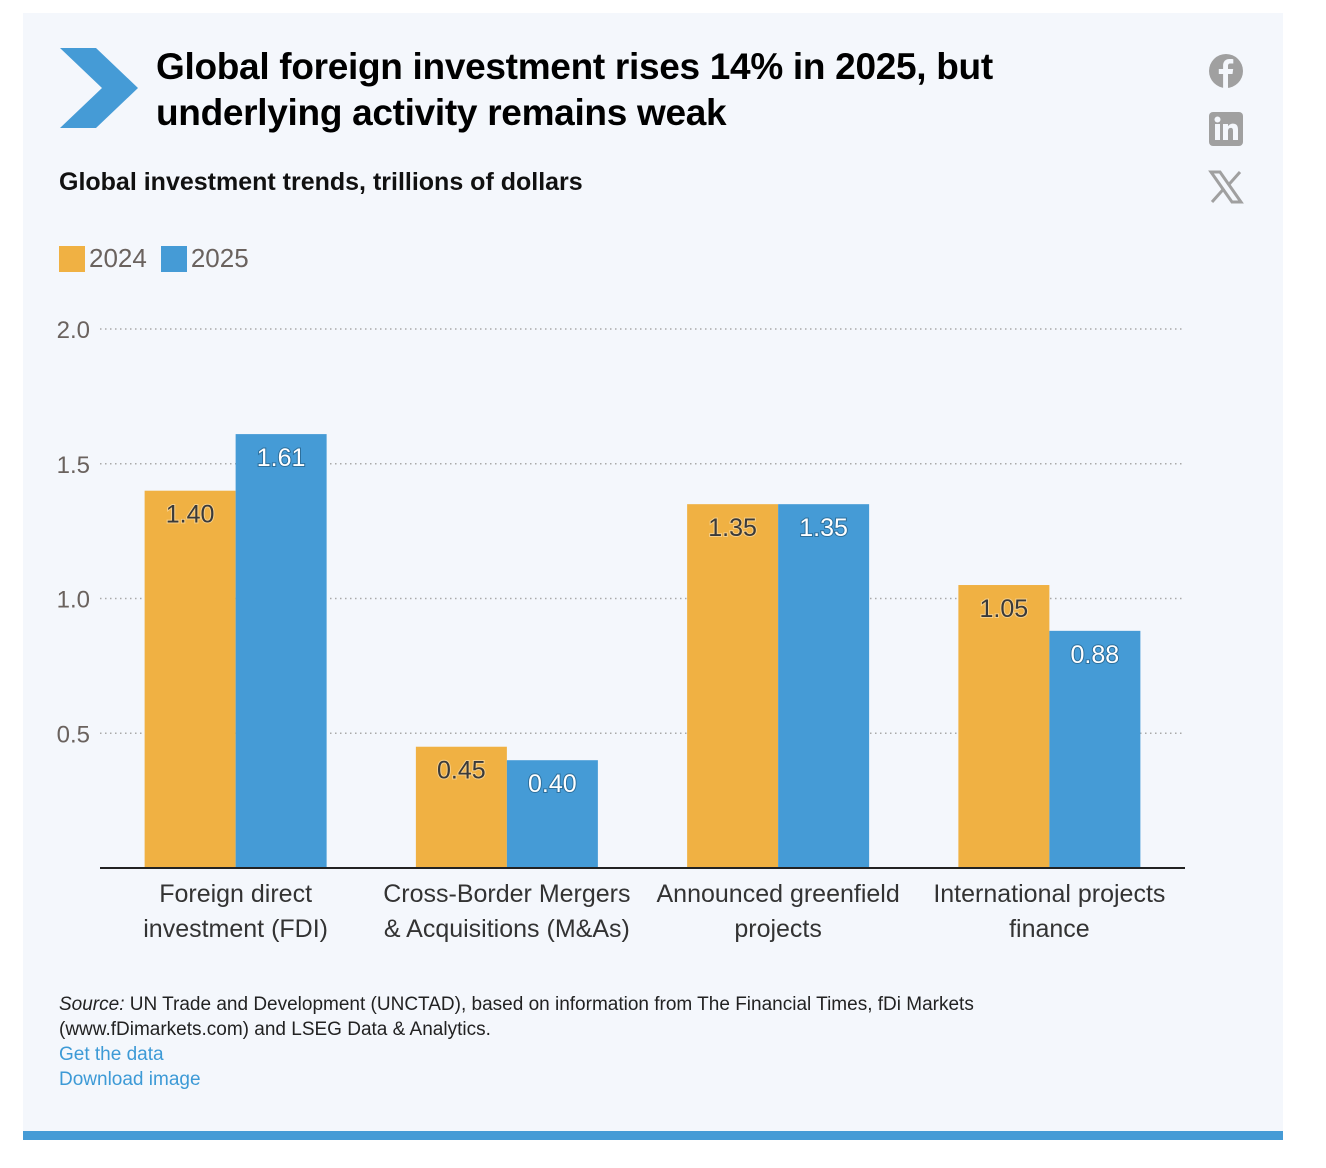 The width and height of the screenshot is (1326, 1168). I want to click on bottom-accent-bar, so click(653, 1135).